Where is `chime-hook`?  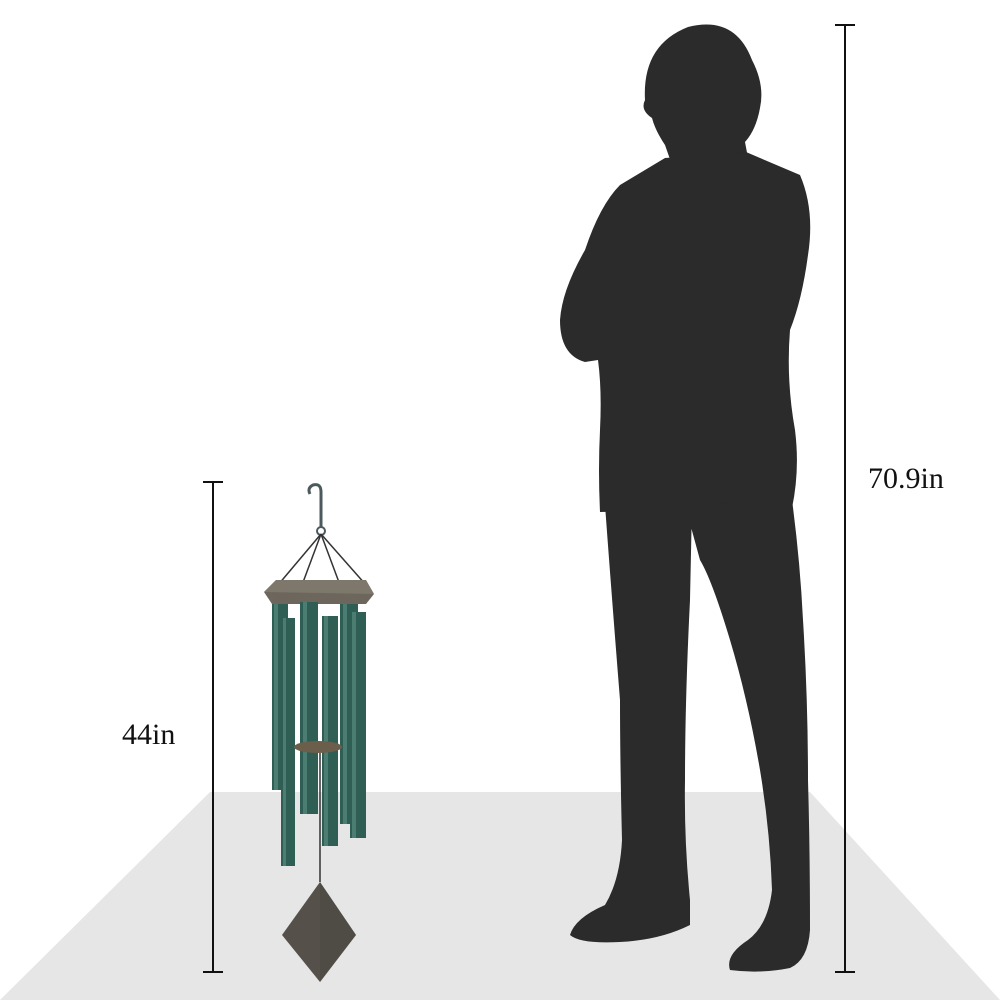
chime-hook is located at coordinates (315, 505).